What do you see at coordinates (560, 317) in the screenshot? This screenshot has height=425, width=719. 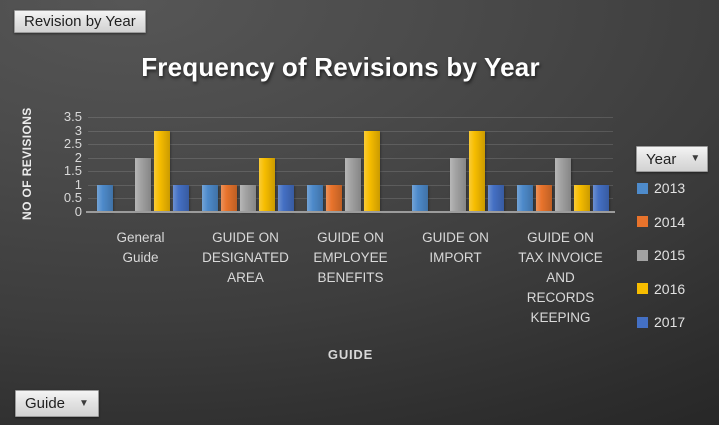 I see `category-label-line: KEEPING` at bounding box center [560, 317].